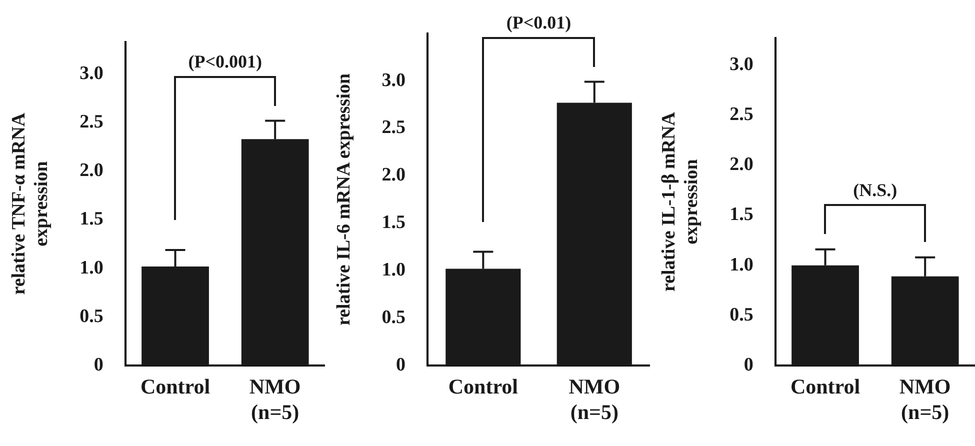 The image size is (975, 446). I want to click on y-axis-title: relative IL-1-β mRNA expression, so click(680, 202).